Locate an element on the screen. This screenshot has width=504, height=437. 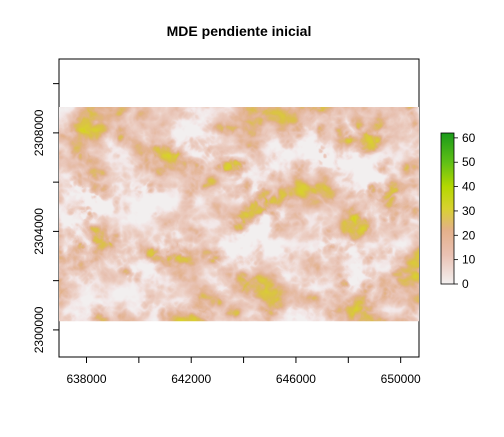
colorbar-tick-label: 40 is located at coordinates (469, 187).